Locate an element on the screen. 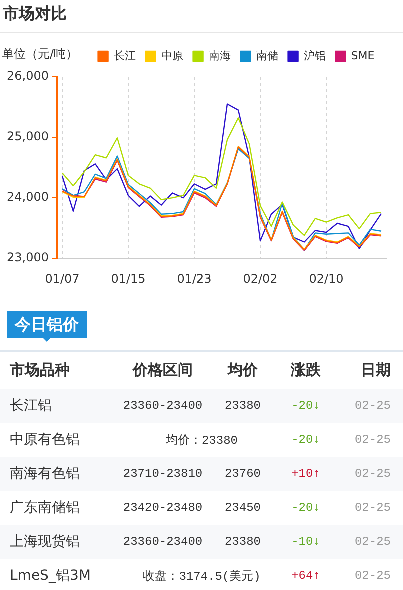 Image resolution: width=403 pixels, height=590 pixels. x-tick-label: 01/15 is located at coordinates (128, 279).